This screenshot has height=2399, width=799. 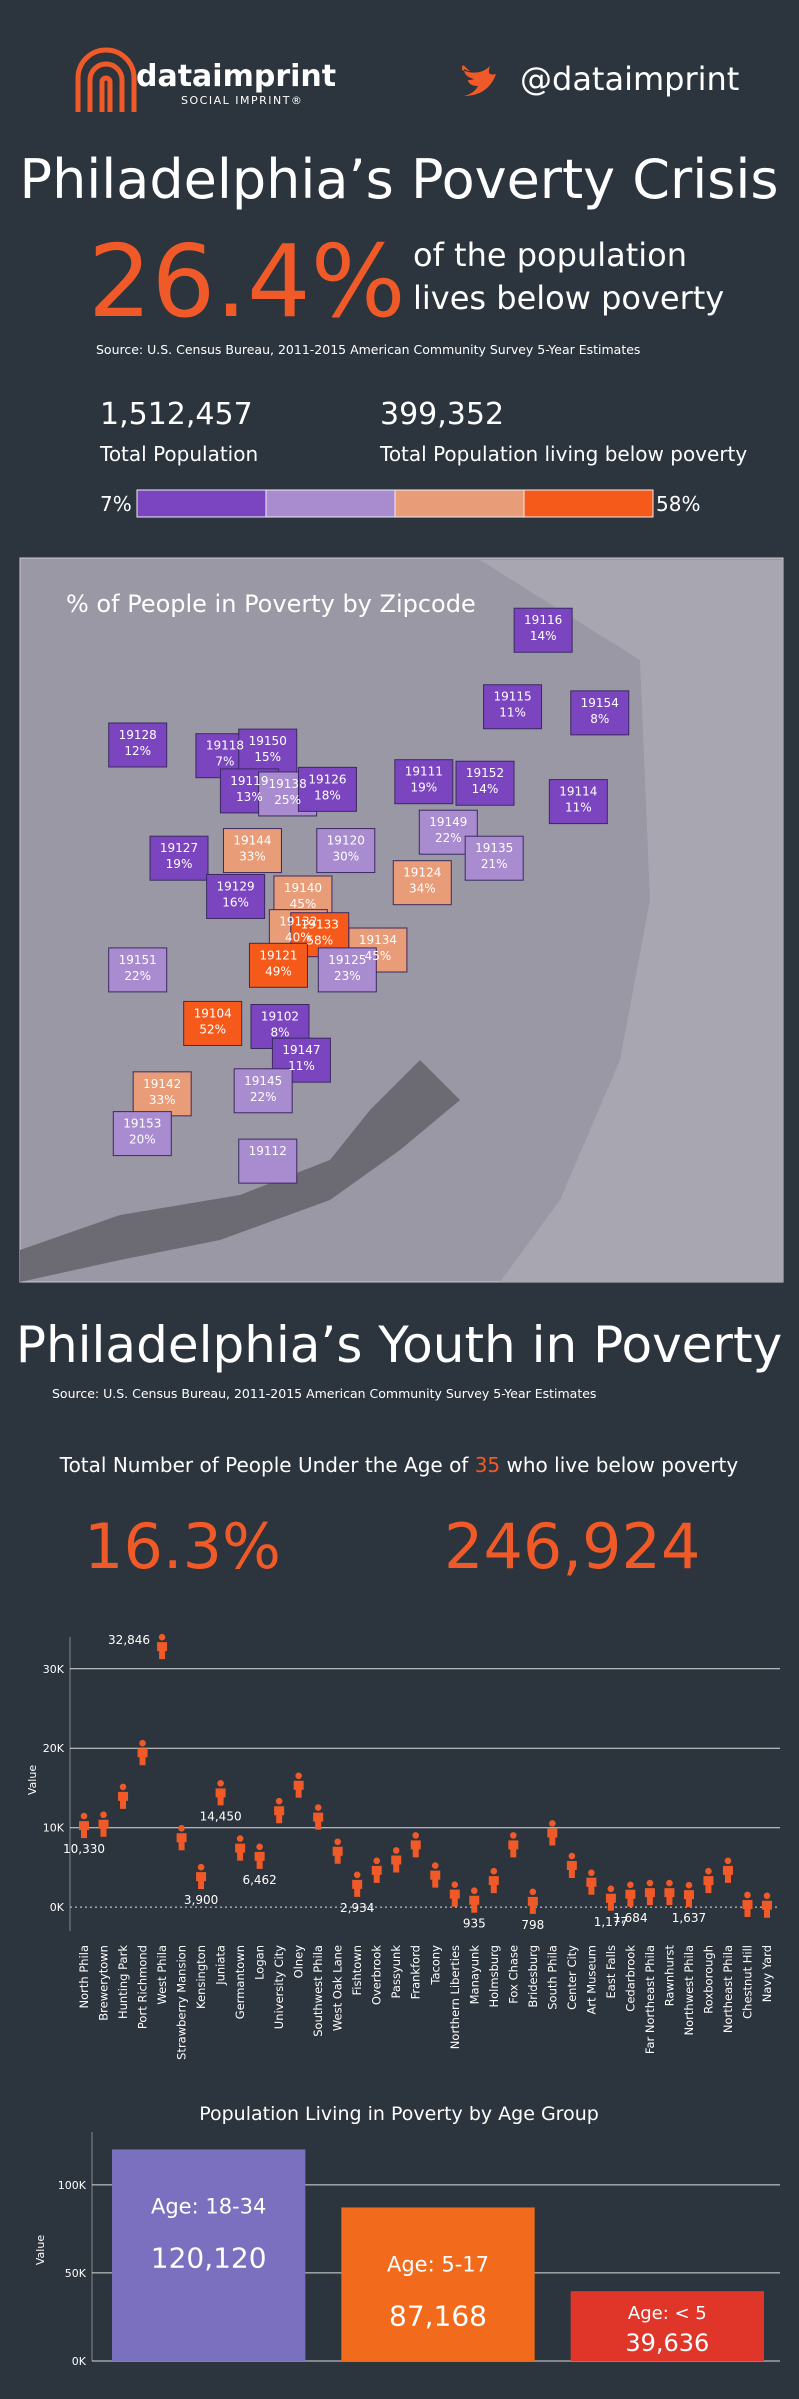 What do you see at coordinates (201, 1900) in the screenshot?
I see `value-label: 3,900` at bounding box center [201, 1900].